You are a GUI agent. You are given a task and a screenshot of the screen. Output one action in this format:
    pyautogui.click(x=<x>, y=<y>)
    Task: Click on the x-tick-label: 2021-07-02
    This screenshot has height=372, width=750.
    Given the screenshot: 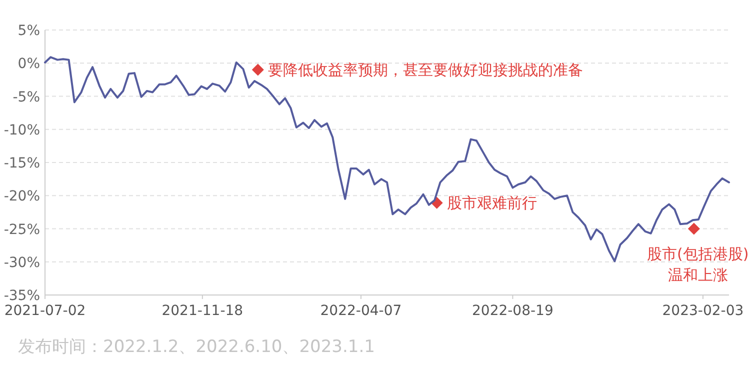 What is the action you would take?
    pyautogui.click(x=45, y=311)
    